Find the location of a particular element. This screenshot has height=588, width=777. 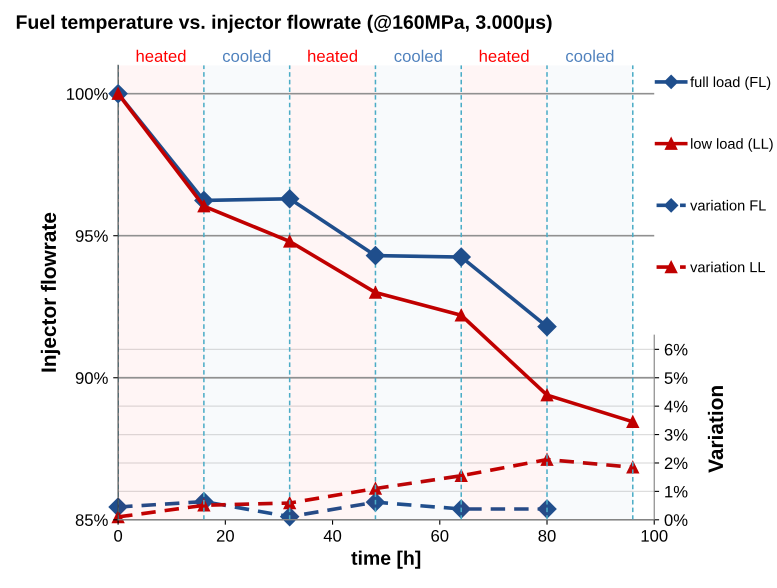

y2-tick-label: 4% is located at coordinates (676, 406).